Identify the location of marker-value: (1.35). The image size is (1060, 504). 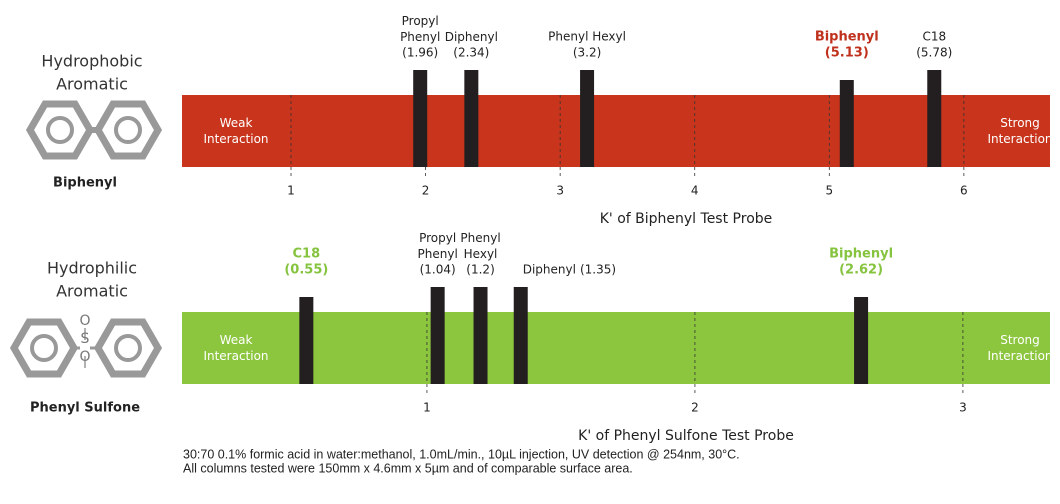
(598, 270).